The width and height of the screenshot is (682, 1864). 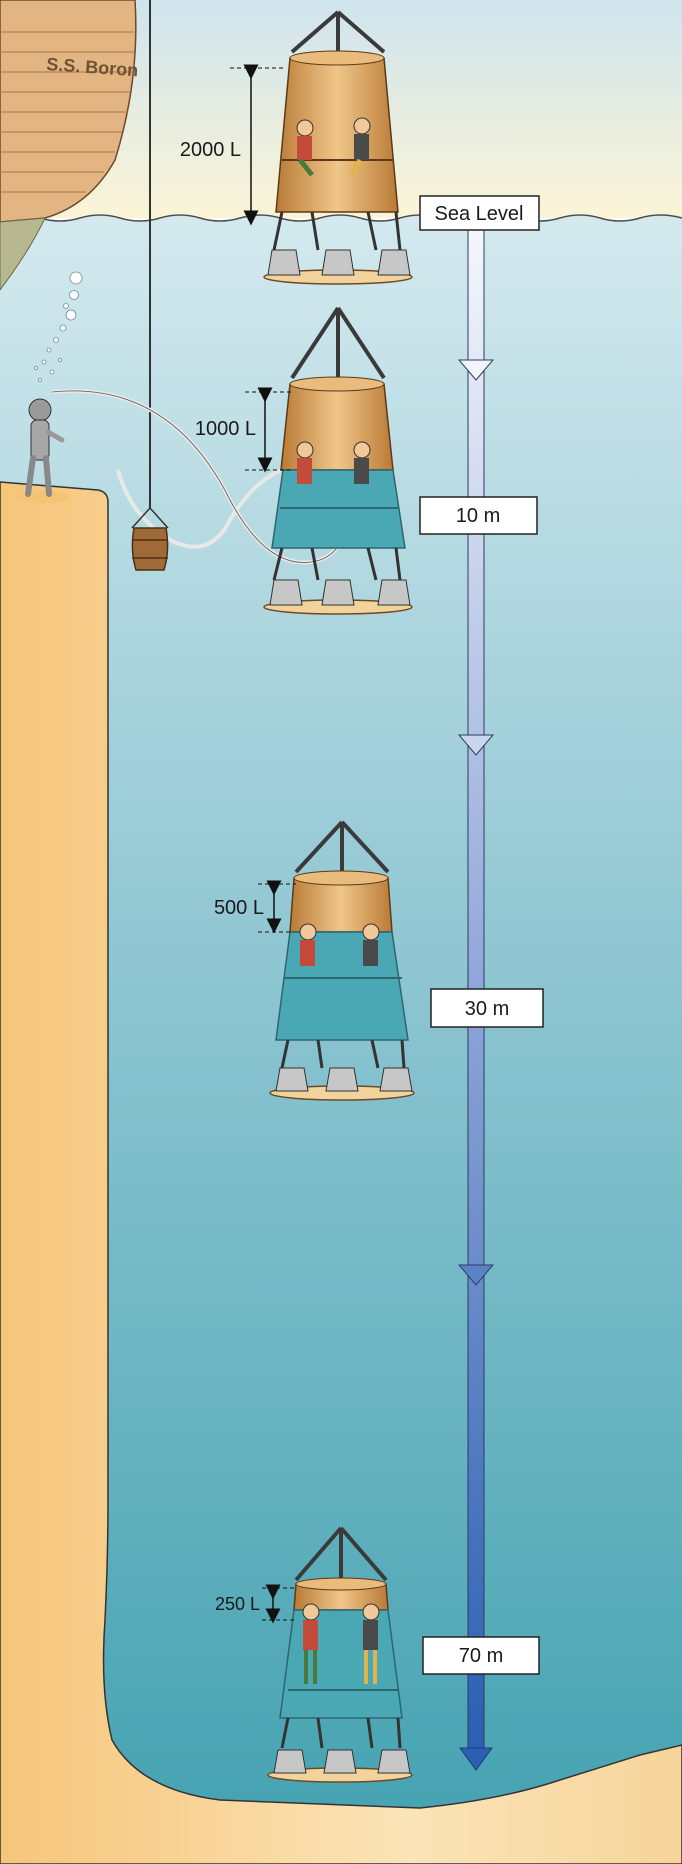 I want to click on air-volume-label: 500 L, so click(x=239, y=908).